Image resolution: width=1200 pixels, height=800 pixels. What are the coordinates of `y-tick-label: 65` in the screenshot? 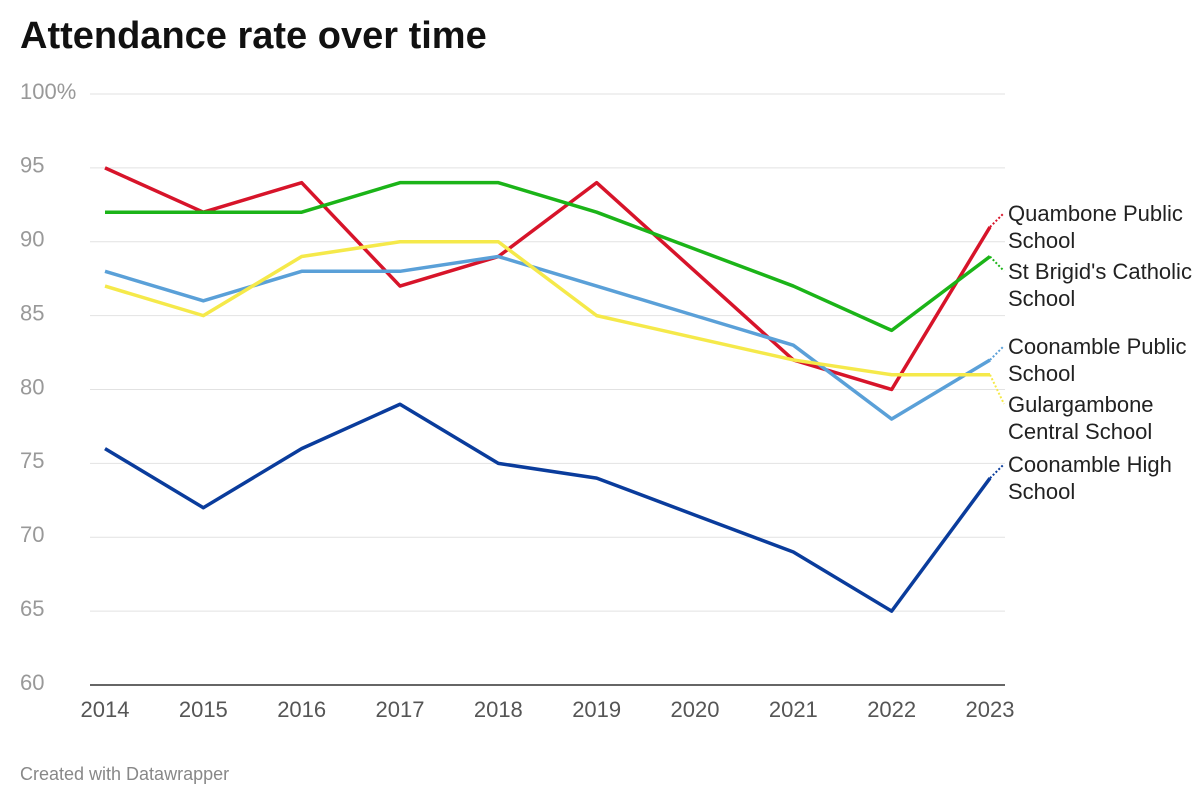 It's located at (32, 608).